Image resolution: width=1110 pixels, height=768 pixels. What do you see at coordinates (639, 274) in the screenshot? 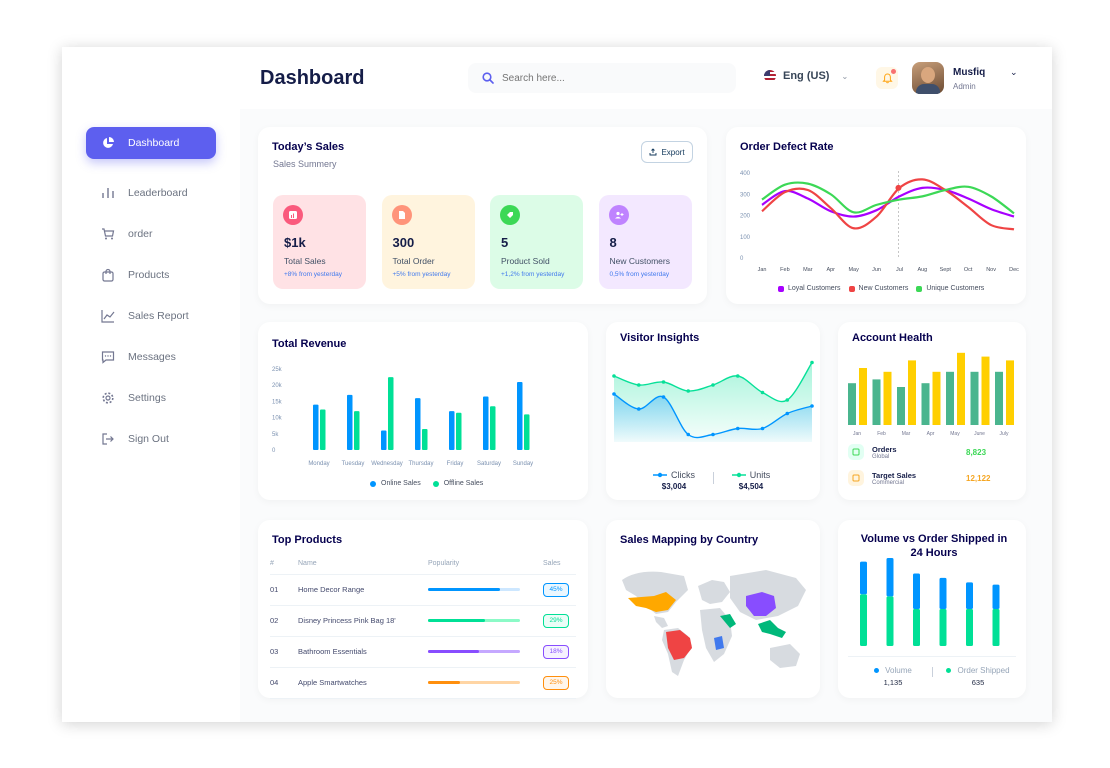
I see `stat-change: 0,5% from yesterday` at bounding box center [639, 274].